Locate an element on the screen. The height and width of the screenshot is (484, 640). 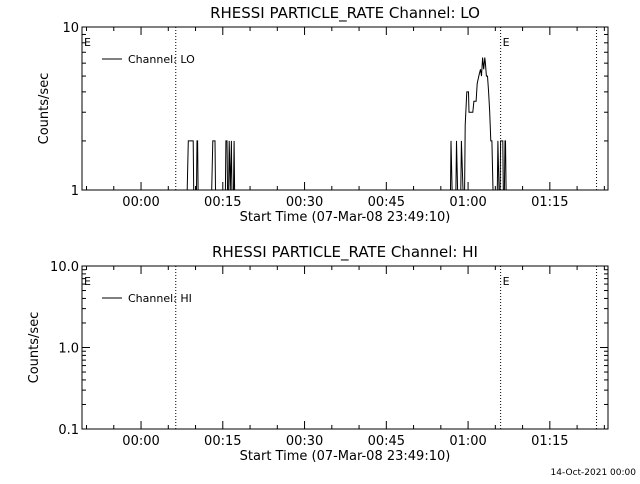
y-tick-label: 10 is located at coordinates (70, 28).